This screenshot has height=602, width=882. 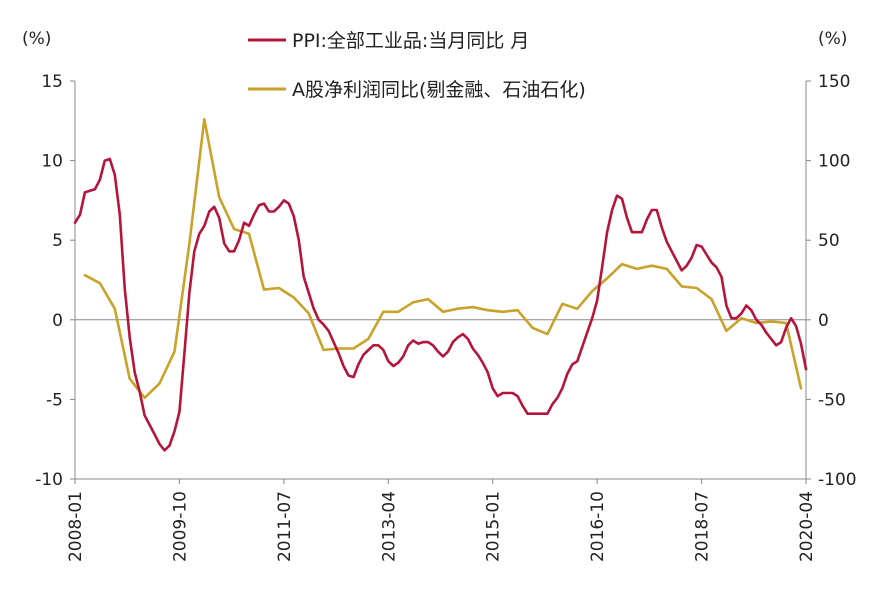 What do you see at coordinates (832, 39) in the screenshot?
I see `right-axis-unit: (%)` at bounding box center [832, 39].